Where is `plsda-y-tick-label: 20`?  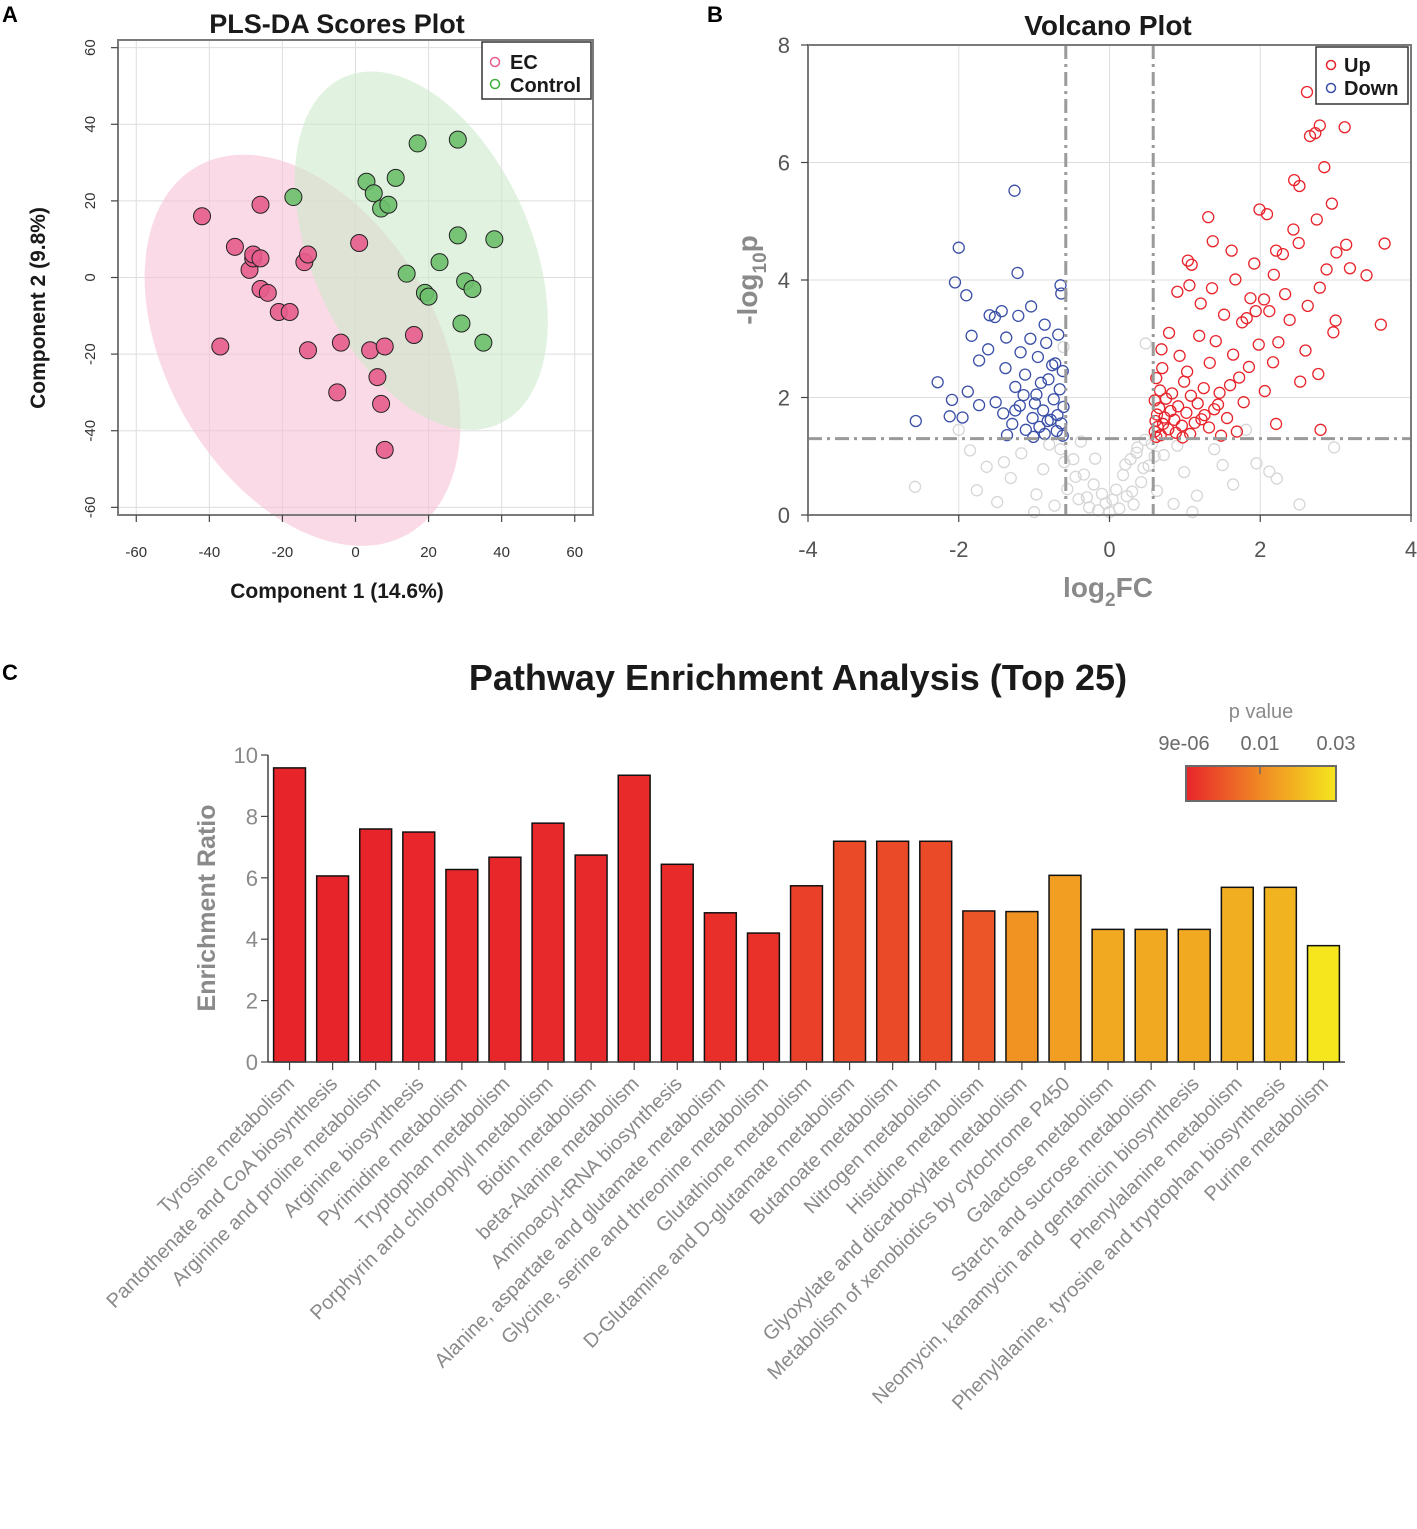 plsda-y-tick-label: 20 is located at coordinates (90, 201).